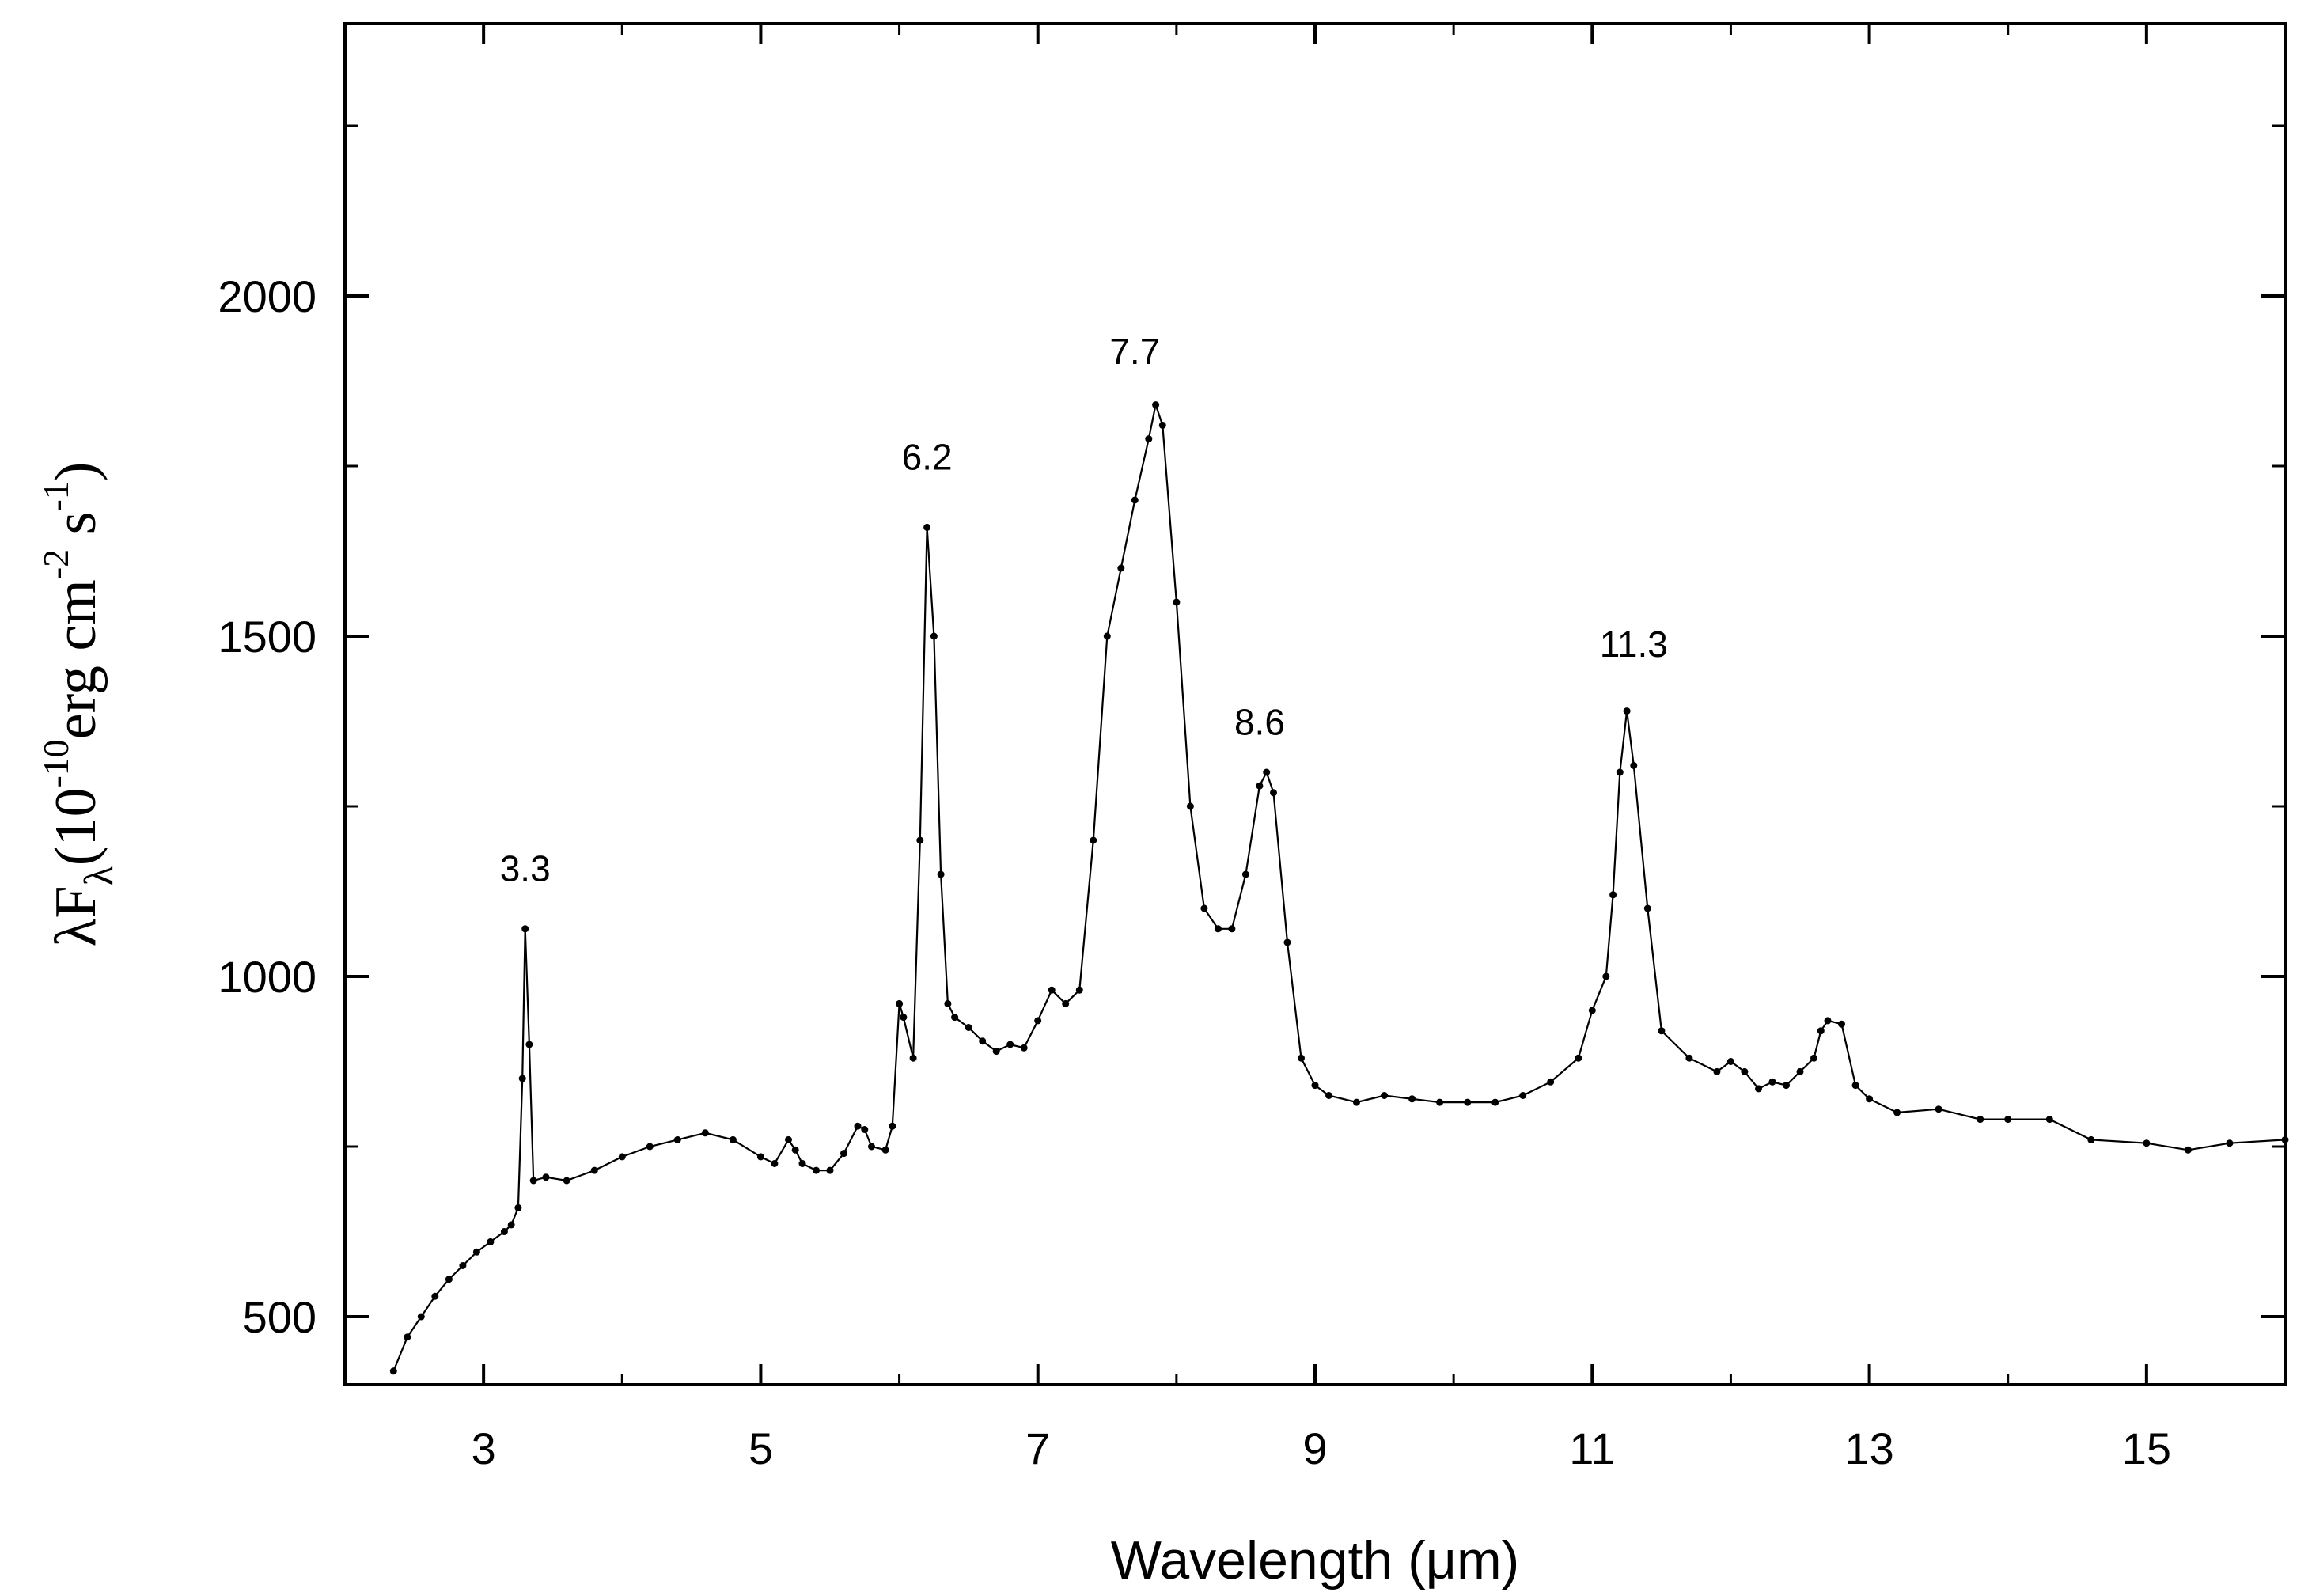  Describe the element at coordinates (927, 456) in the screenshot. I see `peak-label: 6.2` at that location.